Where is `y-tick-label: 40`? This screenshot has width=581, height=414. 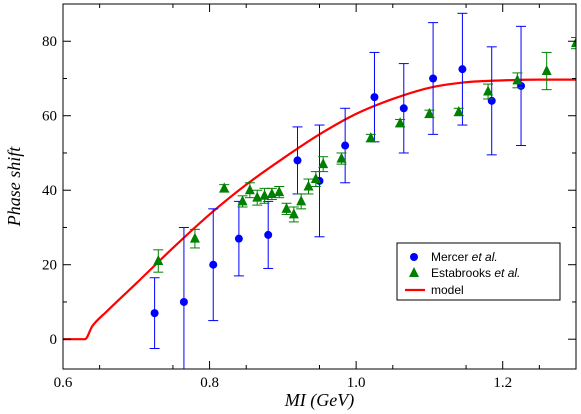
y-tick-label: 40 is located at coordinates (49, 191).